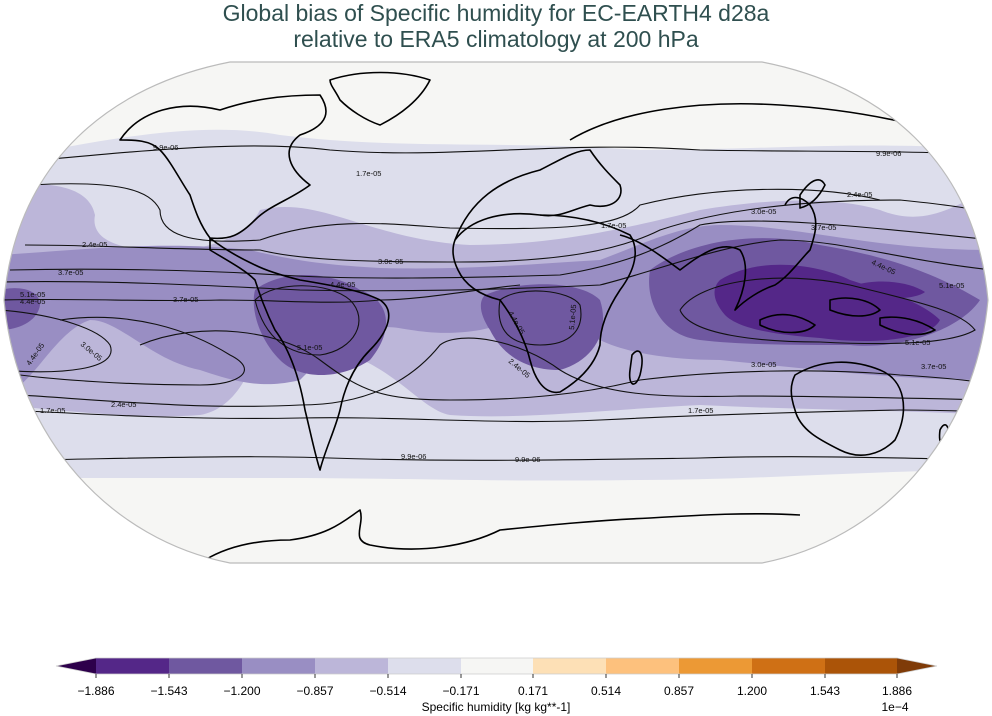  What do you see at coordinates (752, 691) in the screenshot?
I see `colorbar-tick: 1.200` at bounding box center [752, 691].